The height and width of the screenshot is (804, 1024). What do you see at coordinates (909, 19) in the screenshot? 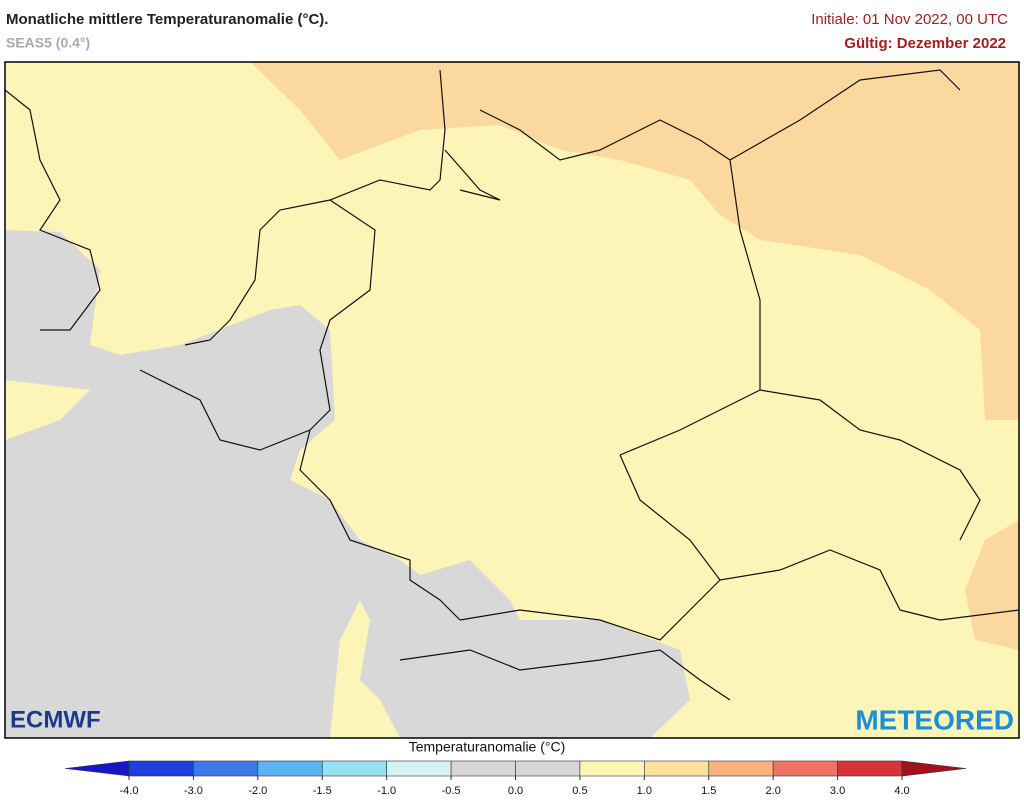
I see `init-time: Initiale: 01 Nov 2022, 00 UTC` at bounding box center [909, 19].